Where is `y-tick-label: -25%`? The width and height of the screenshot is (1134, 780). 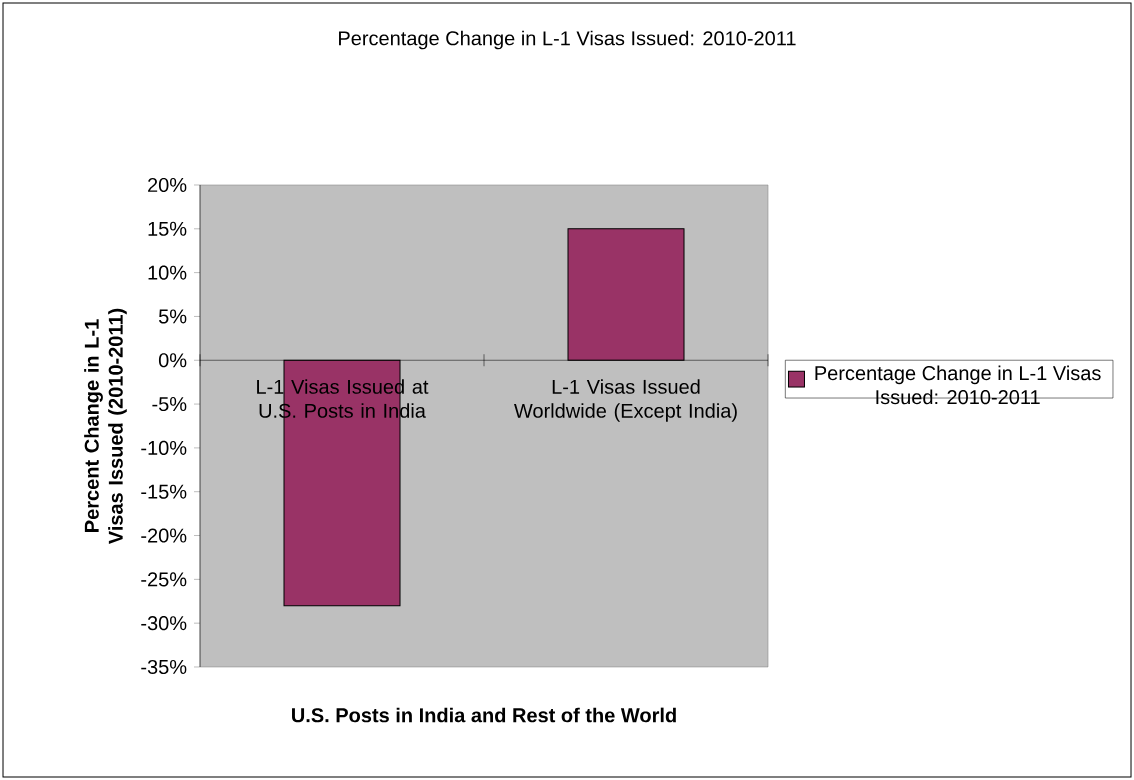 y-tick-label: -25% is located at coordinates (164, 579).